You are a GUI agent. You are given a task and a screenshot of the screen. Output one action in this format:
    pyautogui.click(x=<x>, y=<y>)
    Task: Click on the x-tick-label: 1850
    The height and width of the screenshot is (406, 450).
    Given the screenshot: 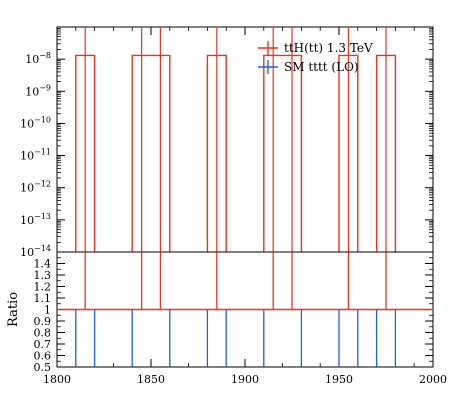 What is the action you would take?
    pyautogui.click(x=151, y=379)
    